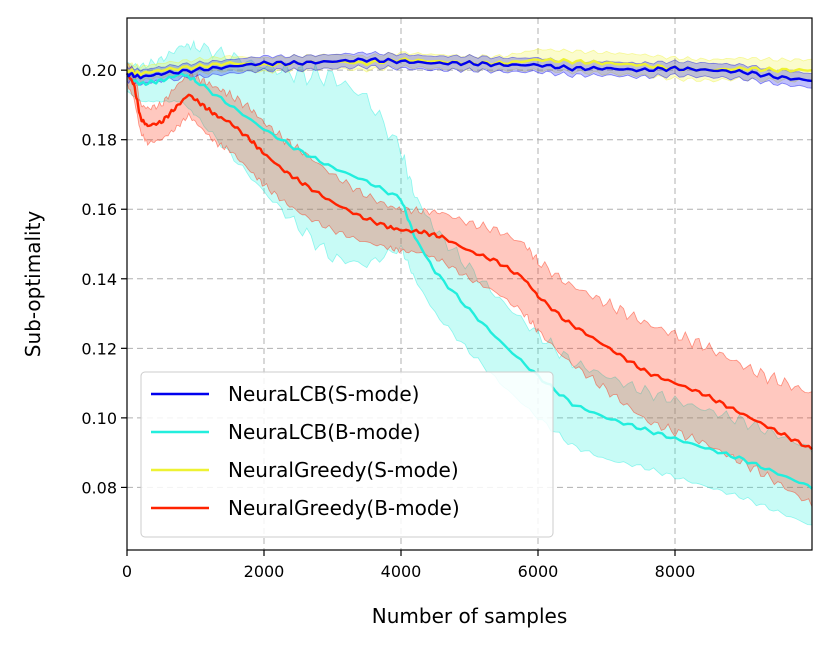 The height and width of the screenshot is (649, 831). I want to click on x-tick-label: 4000, so click(401, 571).